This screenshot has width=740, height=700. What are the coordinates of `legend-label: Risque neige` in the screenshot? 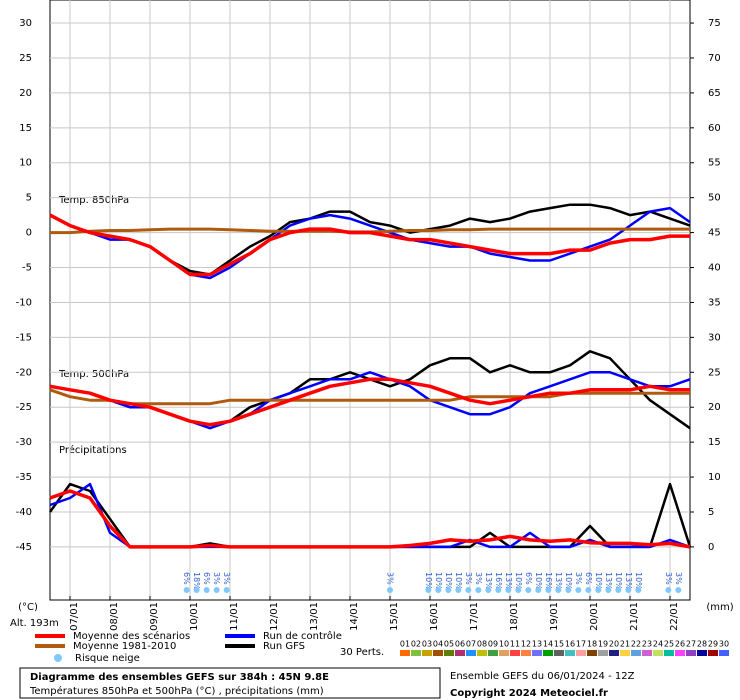 It's located at (107, 658).